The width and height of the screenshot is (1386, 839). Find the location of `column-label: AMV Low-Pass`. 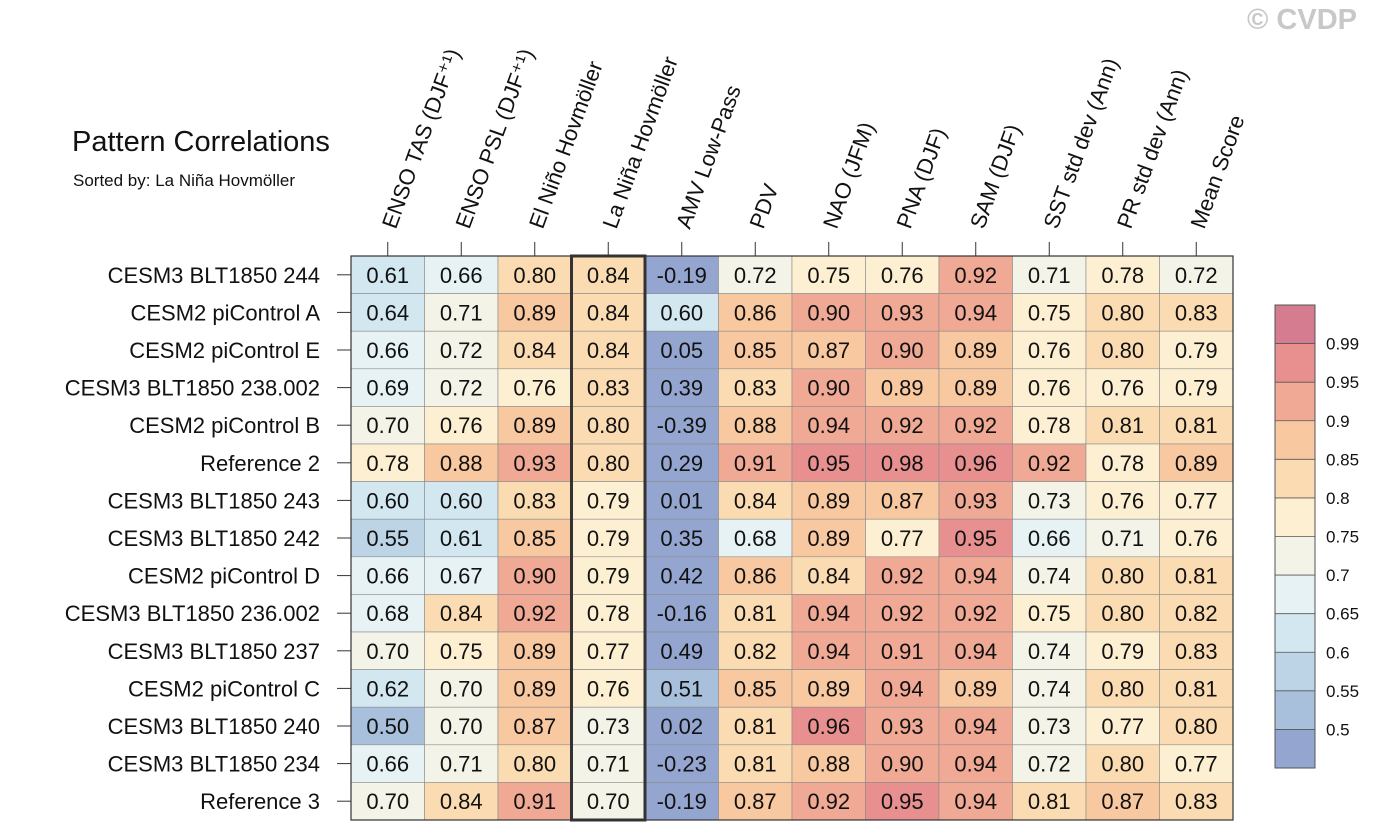

column-label: AMV Low-Pass is located at coordinates (708, 157).